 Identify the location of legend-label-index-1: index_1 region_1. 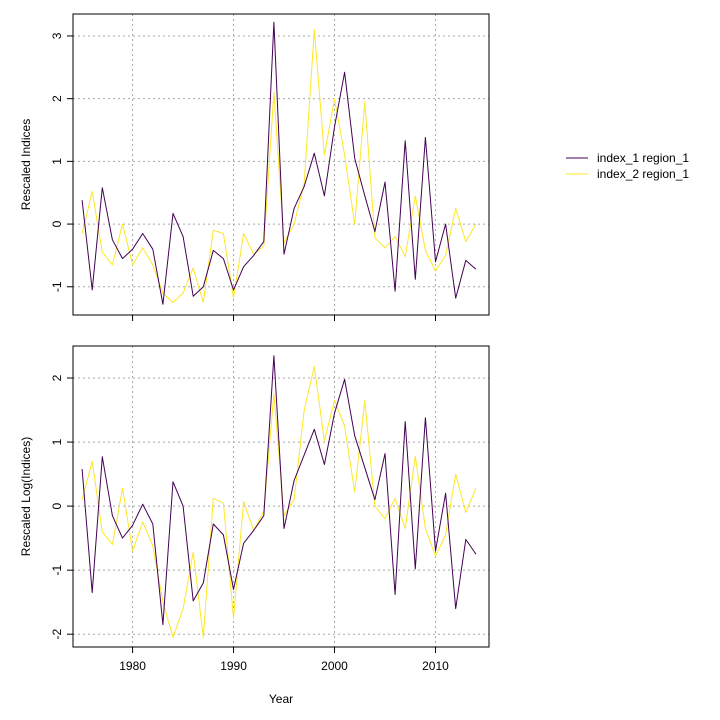
(643, 158).